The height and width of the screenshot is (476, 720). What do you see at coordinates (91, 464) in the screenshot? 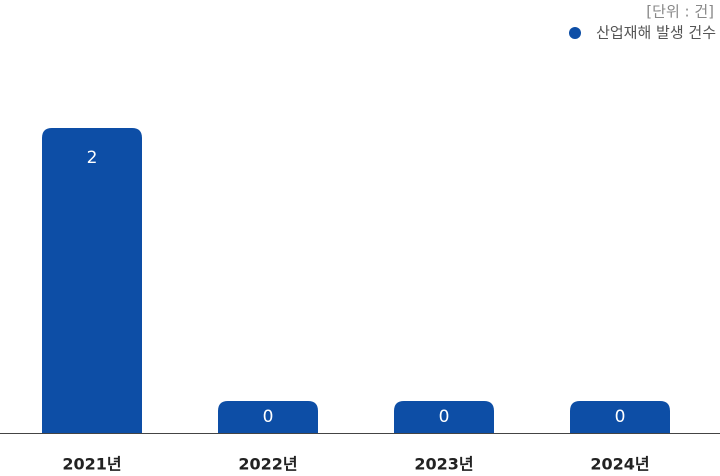
I see `x-tick-label: 2021년` at bounding box center [91, 464].